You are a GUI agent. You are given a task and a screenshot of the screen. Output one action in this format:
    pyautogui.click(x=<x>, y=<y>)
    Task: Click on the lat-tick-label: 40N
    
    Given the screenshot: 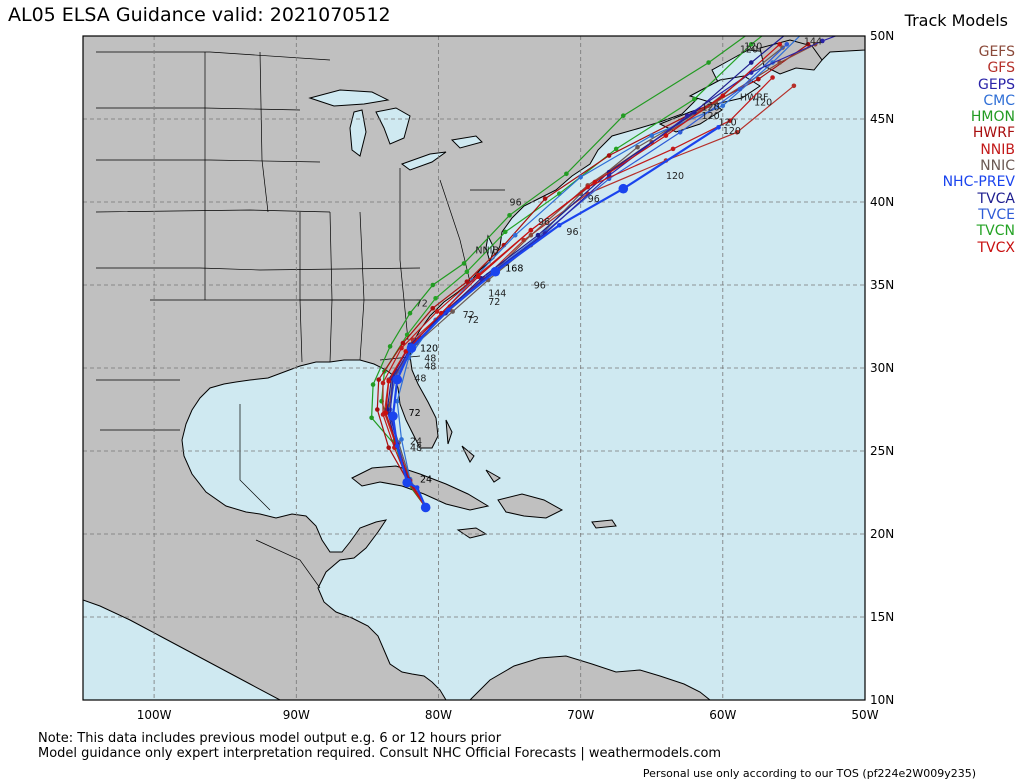 What is the action you would take?
    pyautogui.click(x=882, y=202)
    